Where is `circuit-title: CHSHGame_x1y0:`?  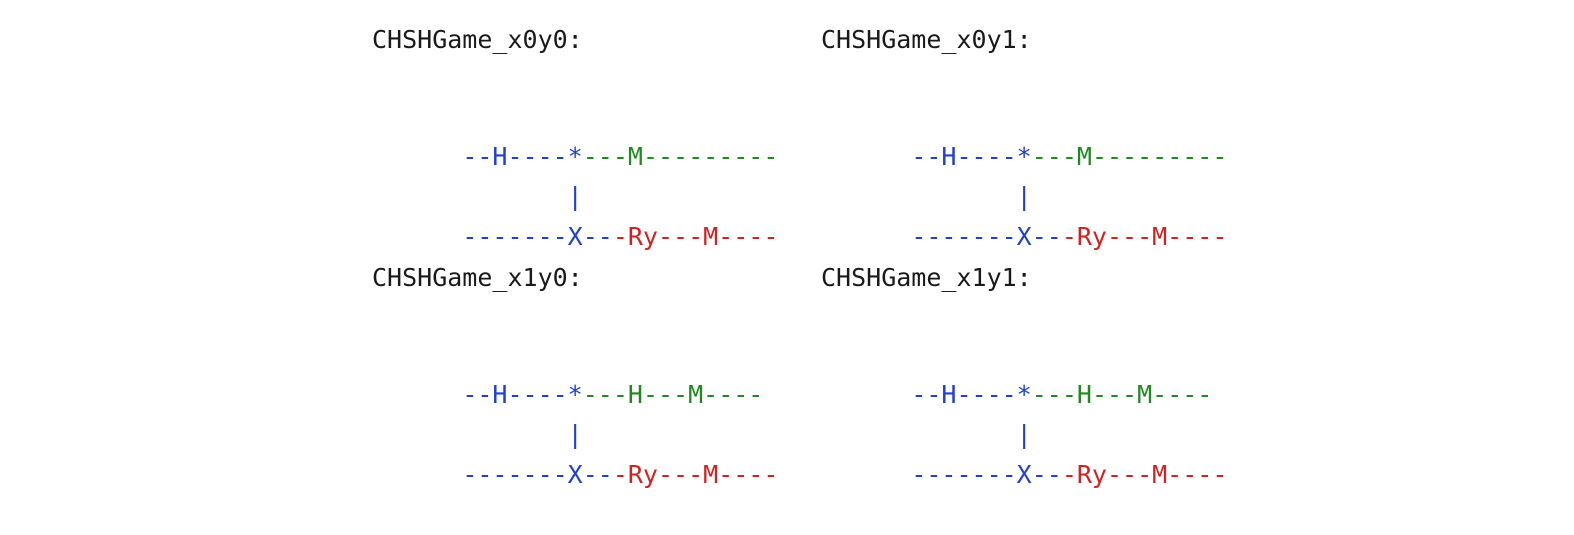
circuit-title: CHSHGame_x1y0: is located at coordinates (477, 277).